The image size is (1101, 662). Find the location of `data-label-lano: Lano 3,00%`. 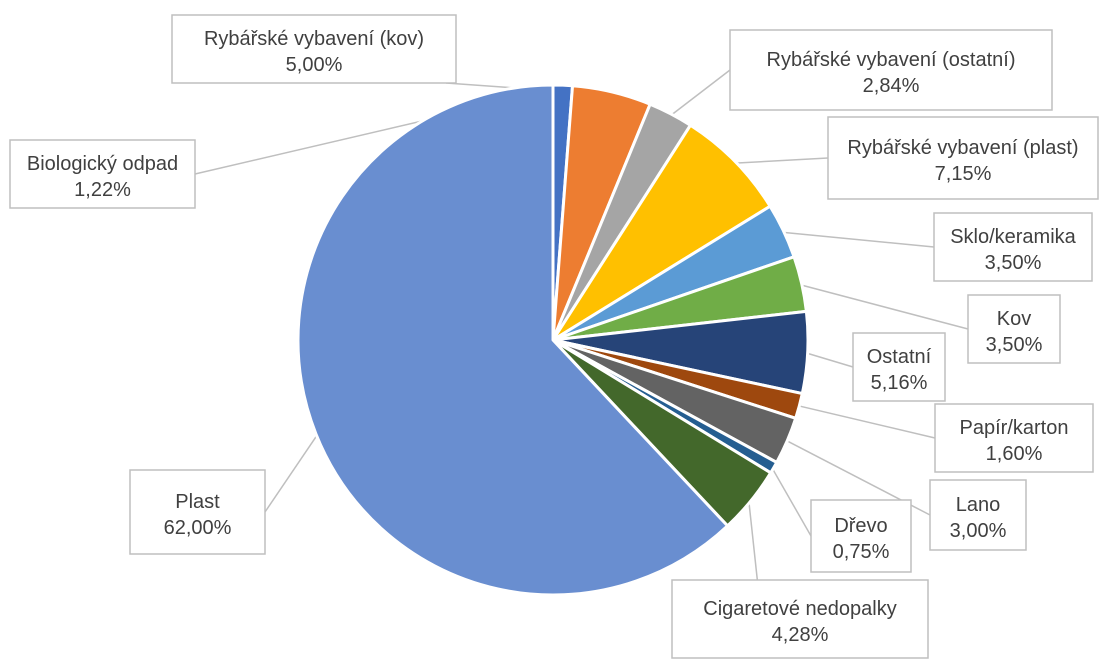

data-label-lano: Lano 3,00% is located at coordinates (978, 515).